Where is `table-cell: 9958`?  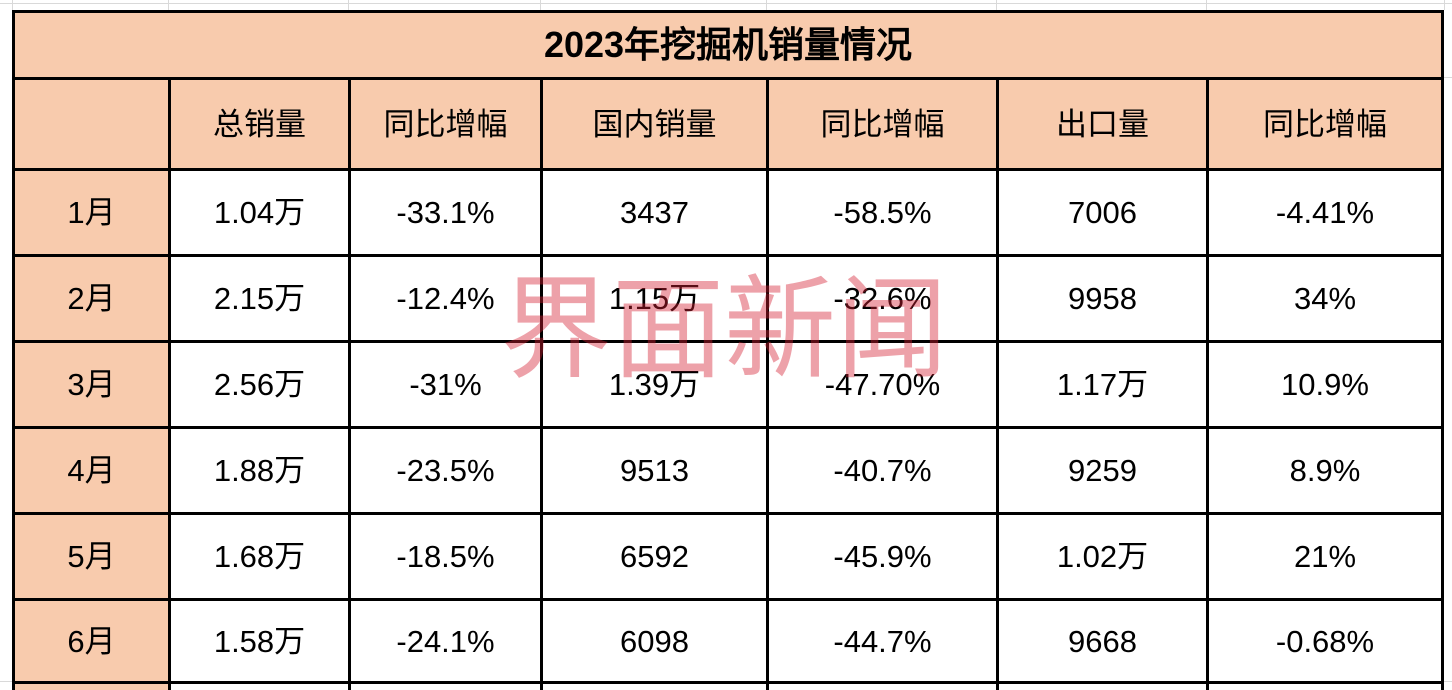 table-cell: 9958 is located at coordinates (1102, 298).